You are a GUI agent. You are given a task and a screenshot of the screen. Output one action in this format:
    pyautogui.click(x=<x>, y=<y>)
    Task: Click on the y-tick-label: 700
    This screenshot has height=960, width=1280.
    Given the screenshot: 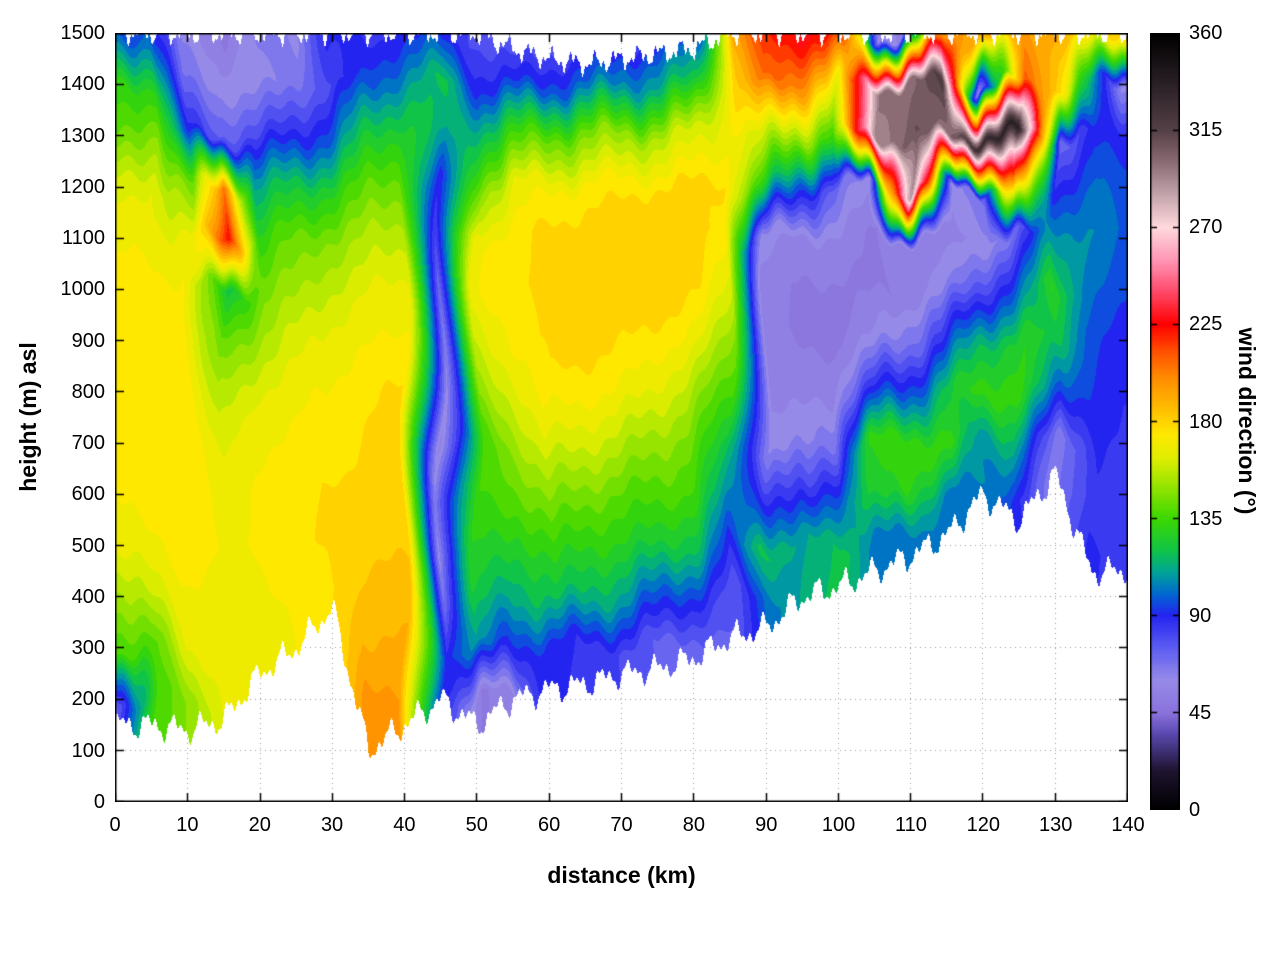 What is the action you would take?
    pyautogui.click(x=88, y=443)
    